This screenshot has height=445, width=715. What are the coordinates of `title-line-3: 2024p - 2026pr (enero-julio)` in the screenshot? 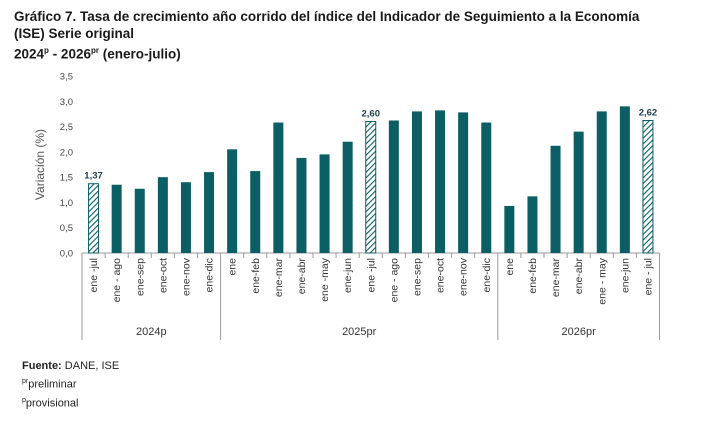 It's located at (97, 54).